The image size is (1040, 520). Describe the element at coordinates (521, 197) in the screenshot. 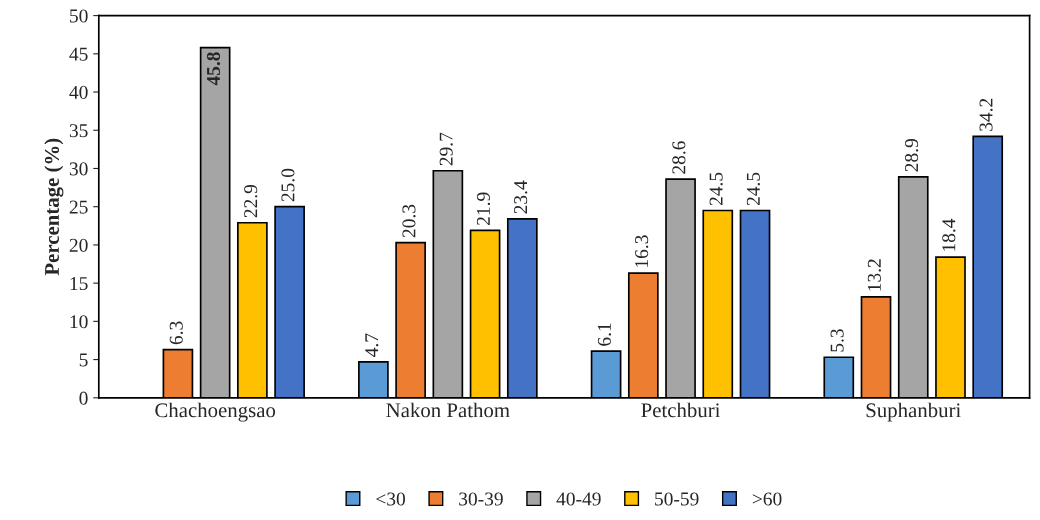

I see `data-label: 23.4` at that location.